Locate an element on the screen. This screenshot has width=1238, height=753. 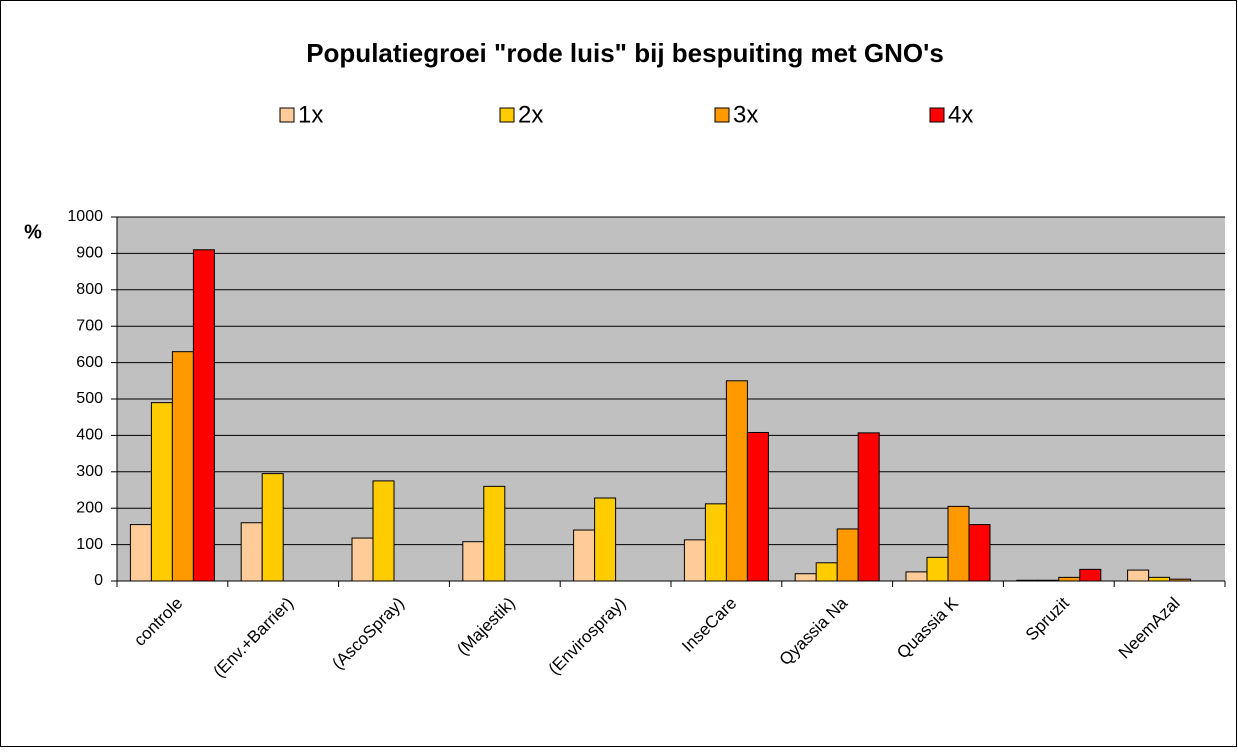
y-tick-label: 400 is located at coordinates (89, 435).